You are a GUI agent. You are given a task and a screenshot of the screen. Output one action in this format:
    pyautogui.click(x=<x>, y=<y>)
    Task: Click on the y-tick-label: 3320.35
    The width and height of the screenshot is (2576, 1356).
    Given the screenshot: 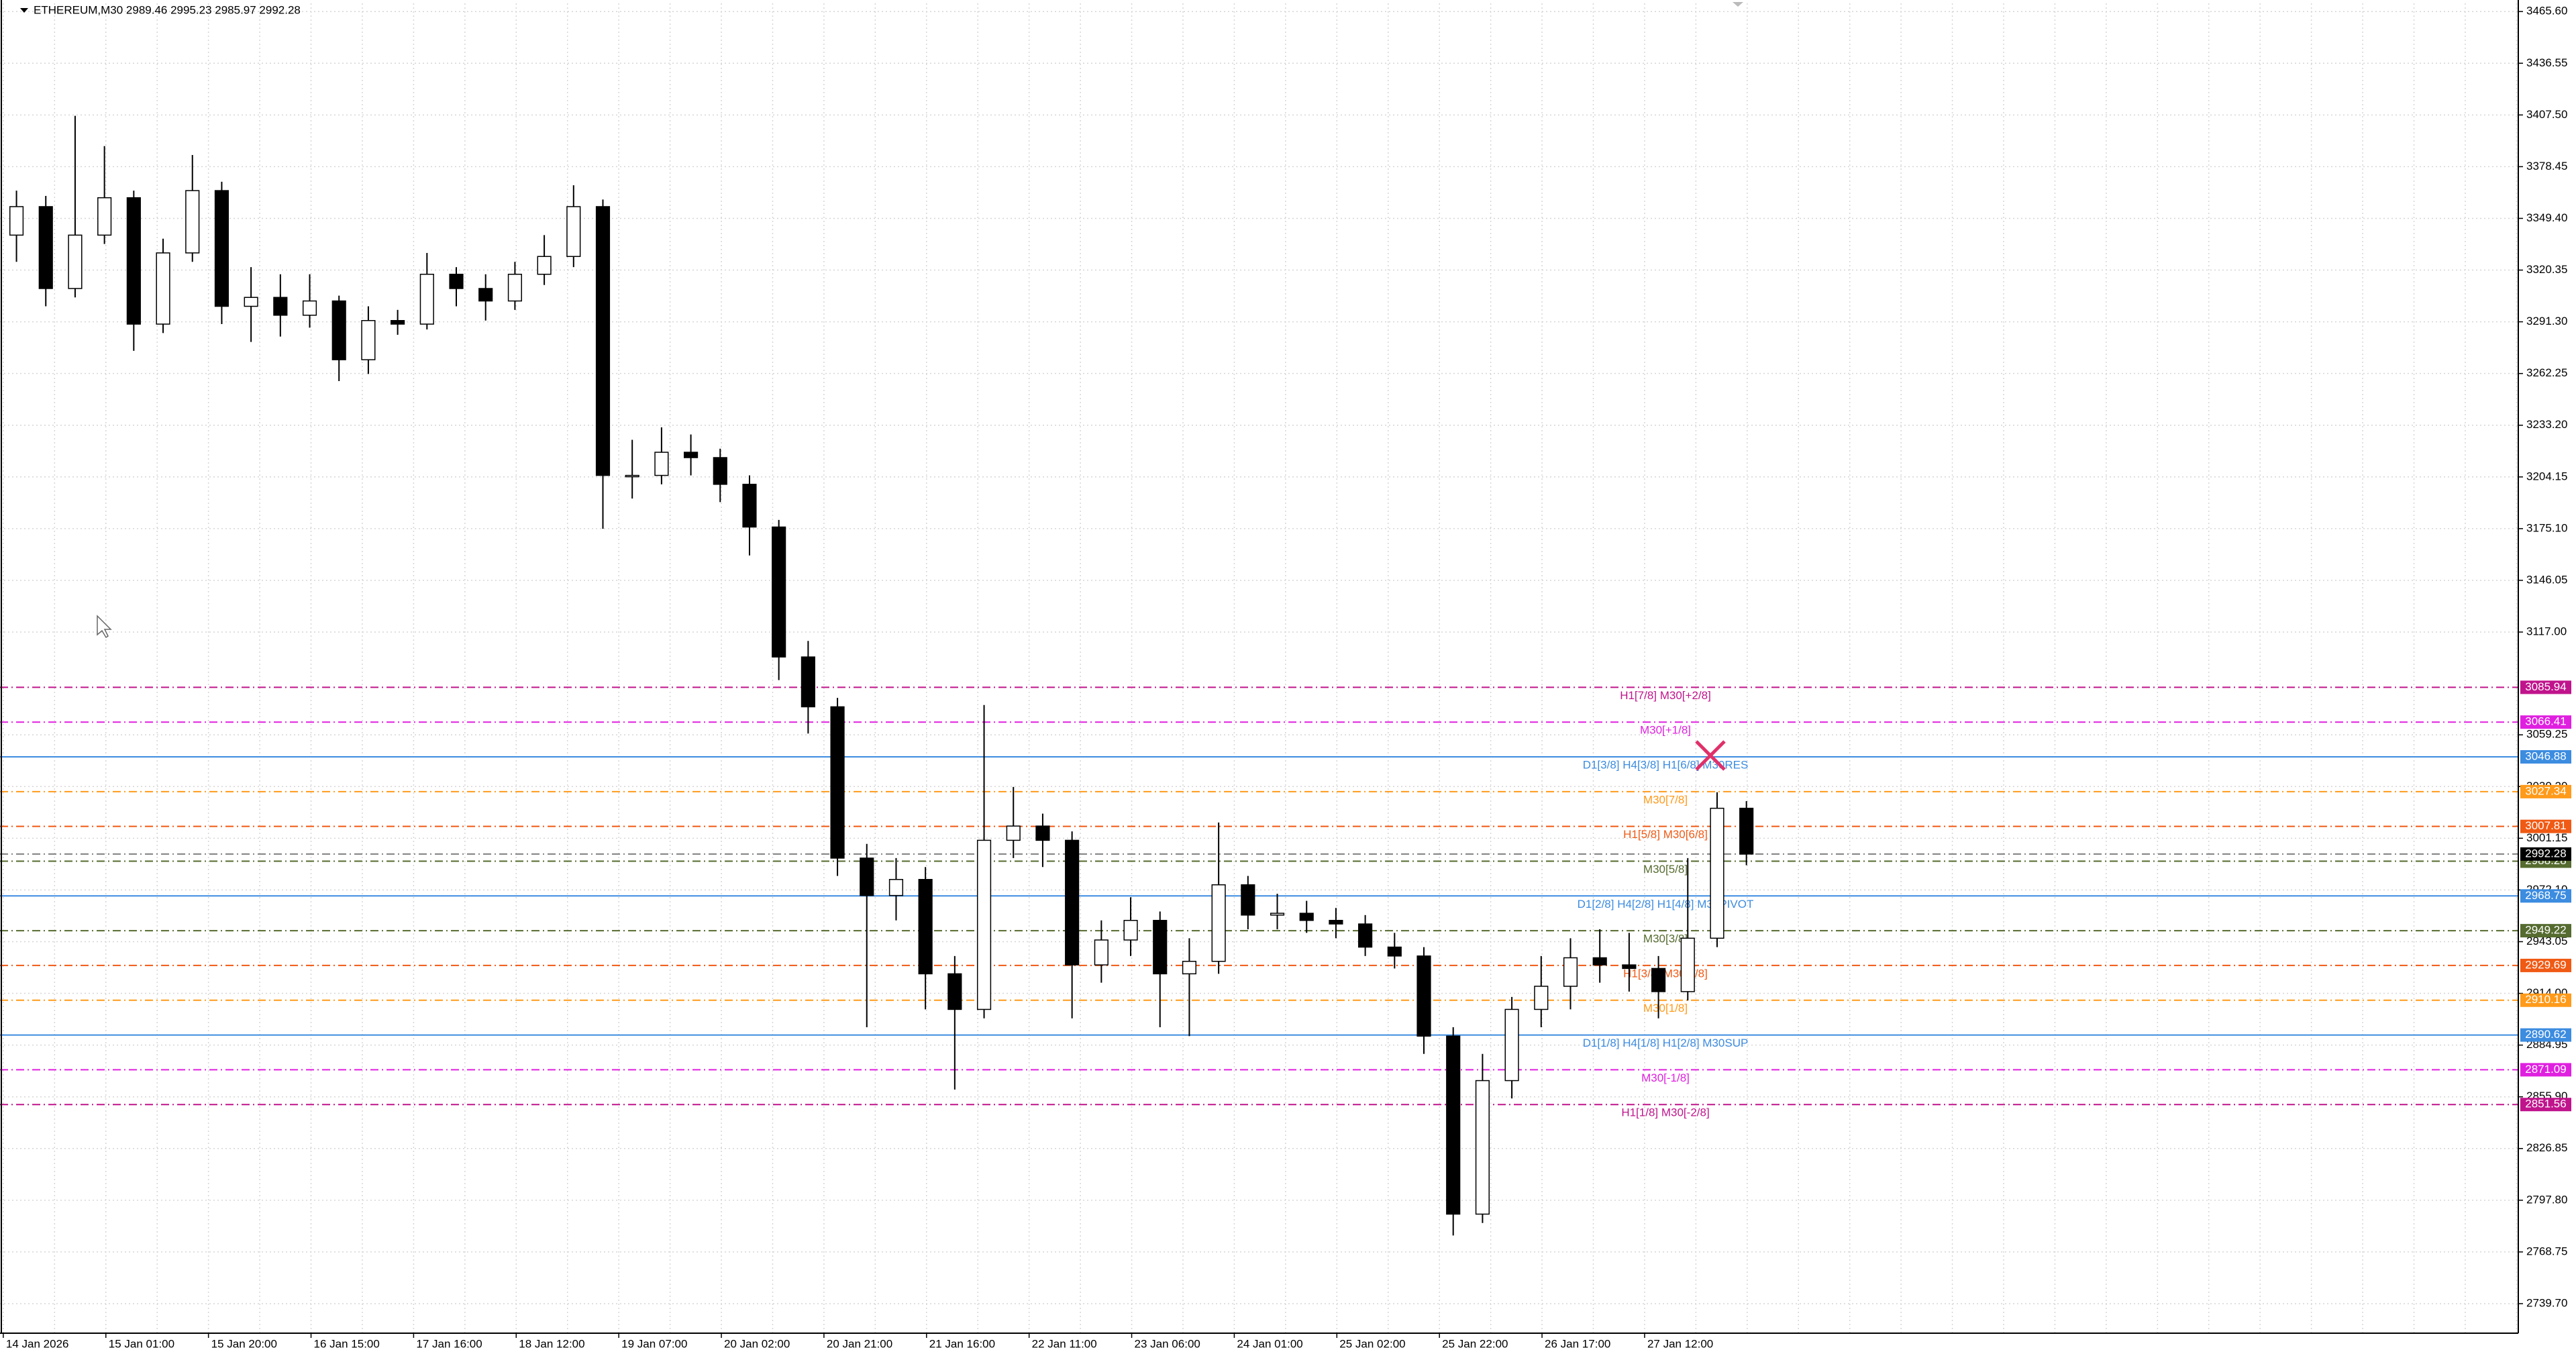 What is the action you would take?
    pyautogui.click(x=2546, y=269)
    